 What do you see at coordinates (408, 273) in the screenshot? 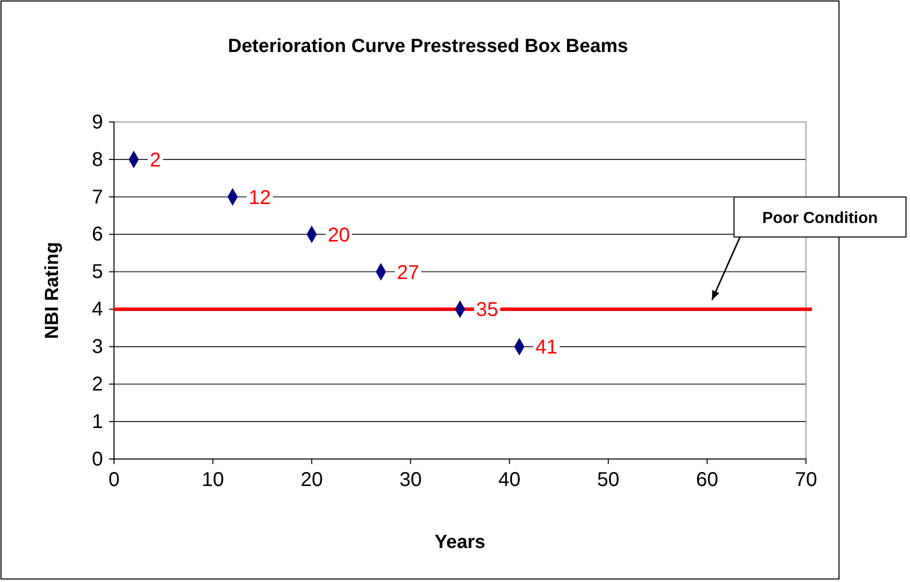
I see `annotation: 27` at bounding box center [408, 273].